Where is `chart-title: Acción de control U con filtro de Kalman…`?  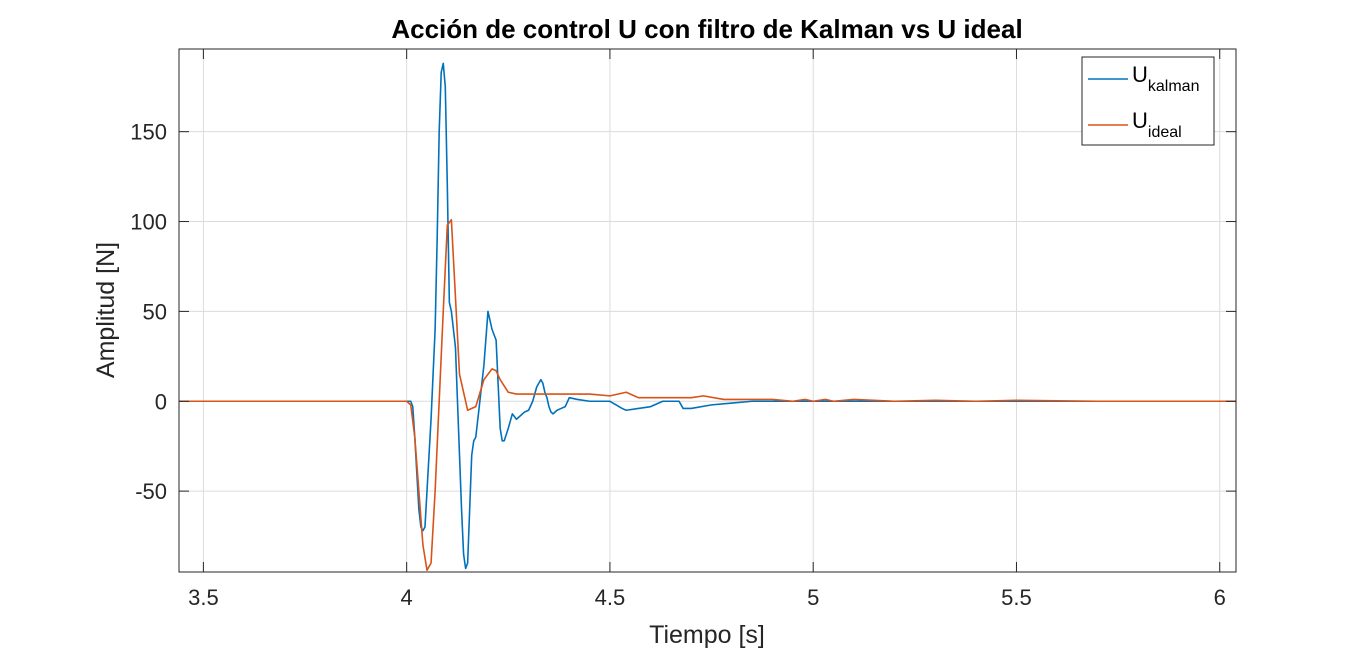
chart-title: Acción de control U con filtro de Kalman… is located at coordinates (706, 29).